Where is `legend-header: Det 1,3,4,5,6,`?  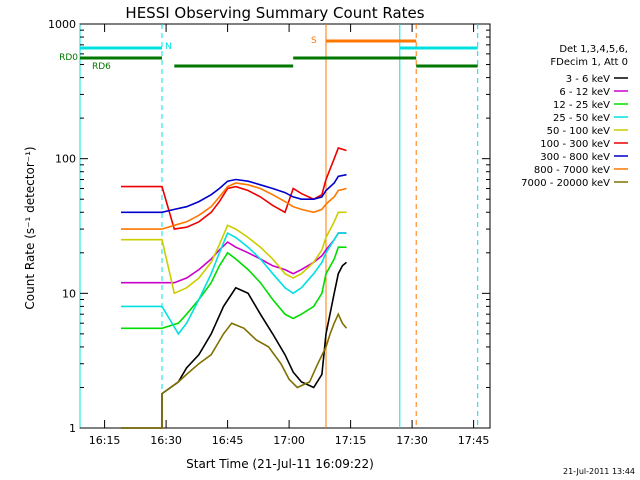
legend-header: Det 1,3,4,5,6, is located at coordinates (593, 49).